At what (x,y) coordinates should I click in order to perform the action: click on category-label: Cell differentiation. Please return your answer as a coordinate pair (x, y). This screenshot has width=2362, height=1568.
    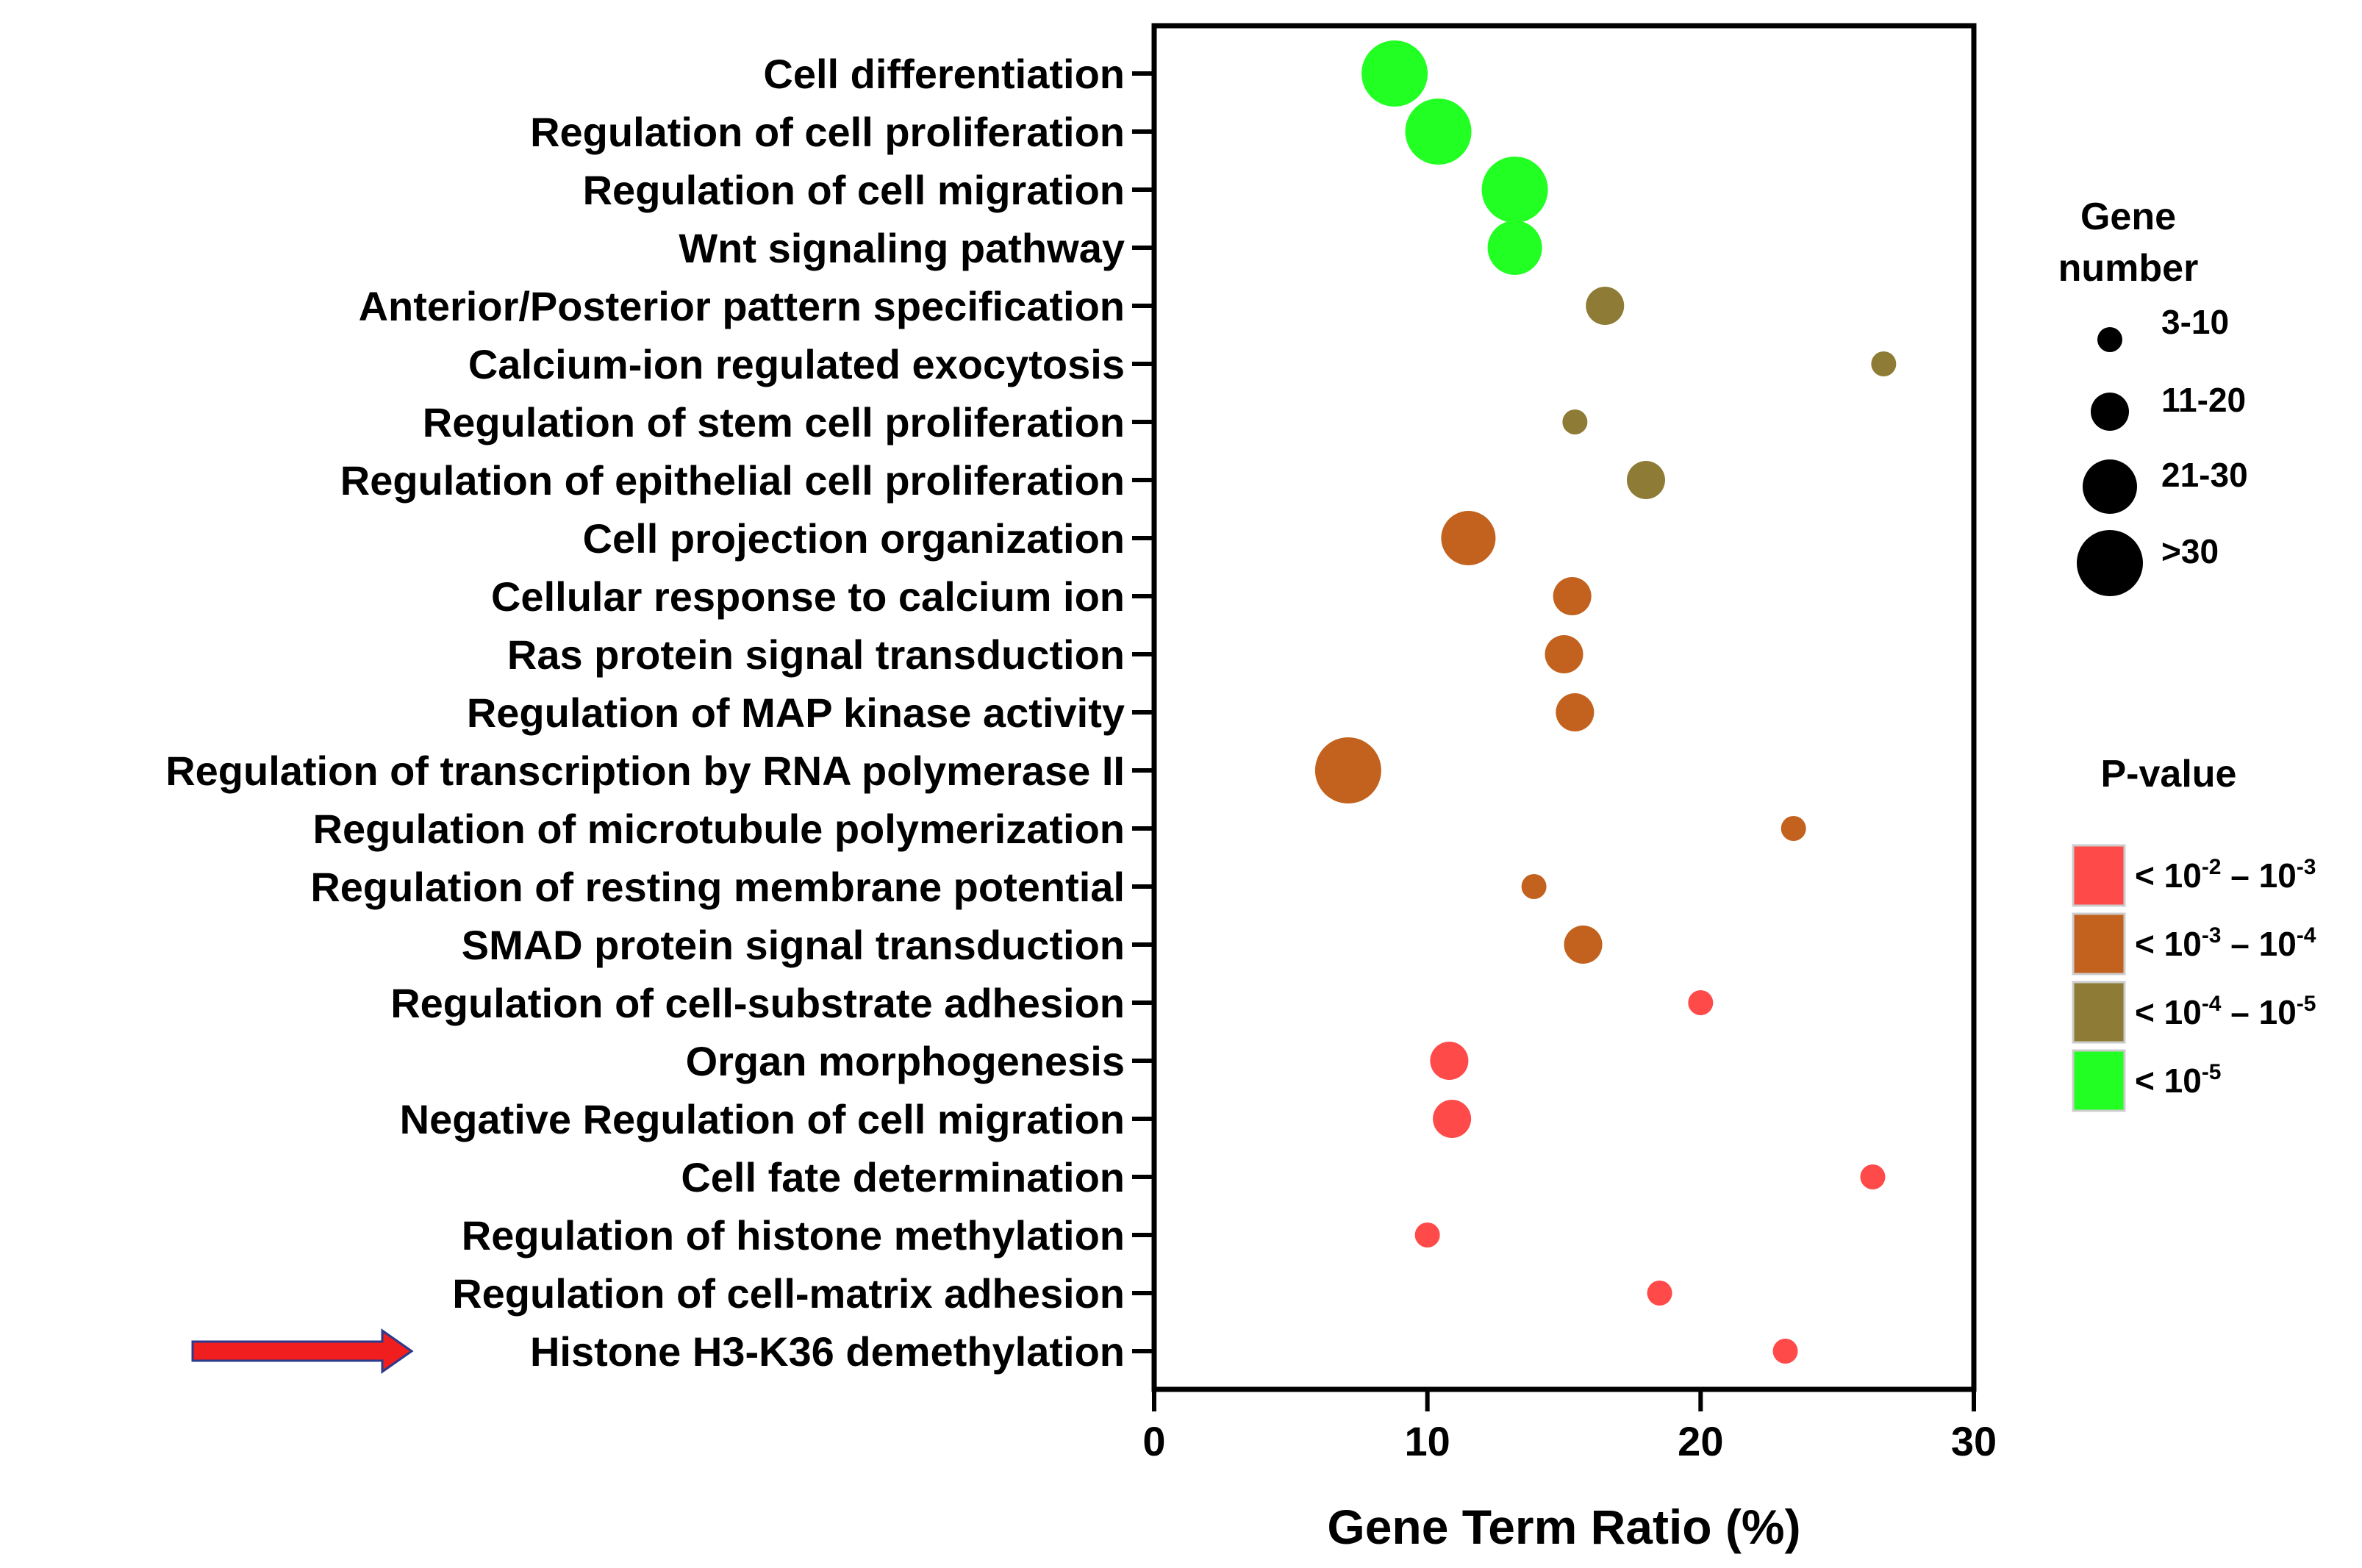
    Looking at the image, I should click on (944, 74).